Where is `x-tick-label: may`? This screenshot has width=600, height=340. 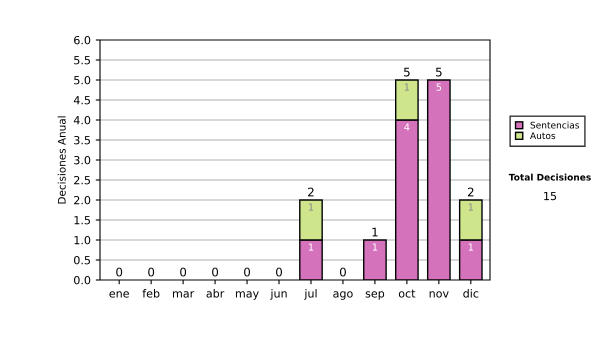
x-tick-label: may is located at coordinates (247, 295).